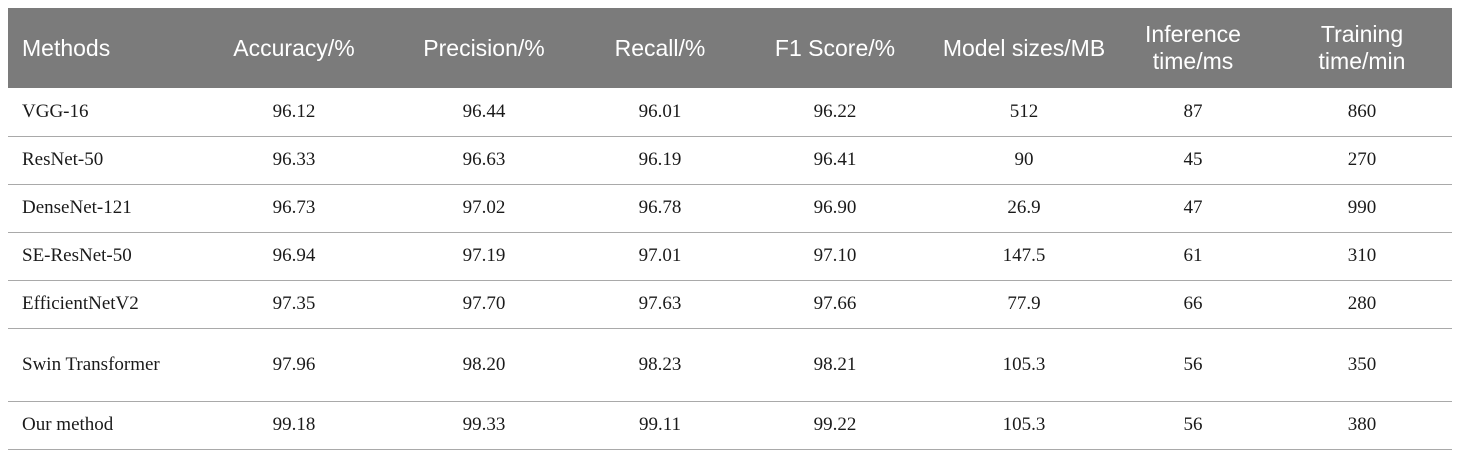 The height and width of the screenshot is (462, 1460). Describe the element at coordinates (91, 364) in the screenshot. I see `method-name-cell: Swin Transformer` at that location.